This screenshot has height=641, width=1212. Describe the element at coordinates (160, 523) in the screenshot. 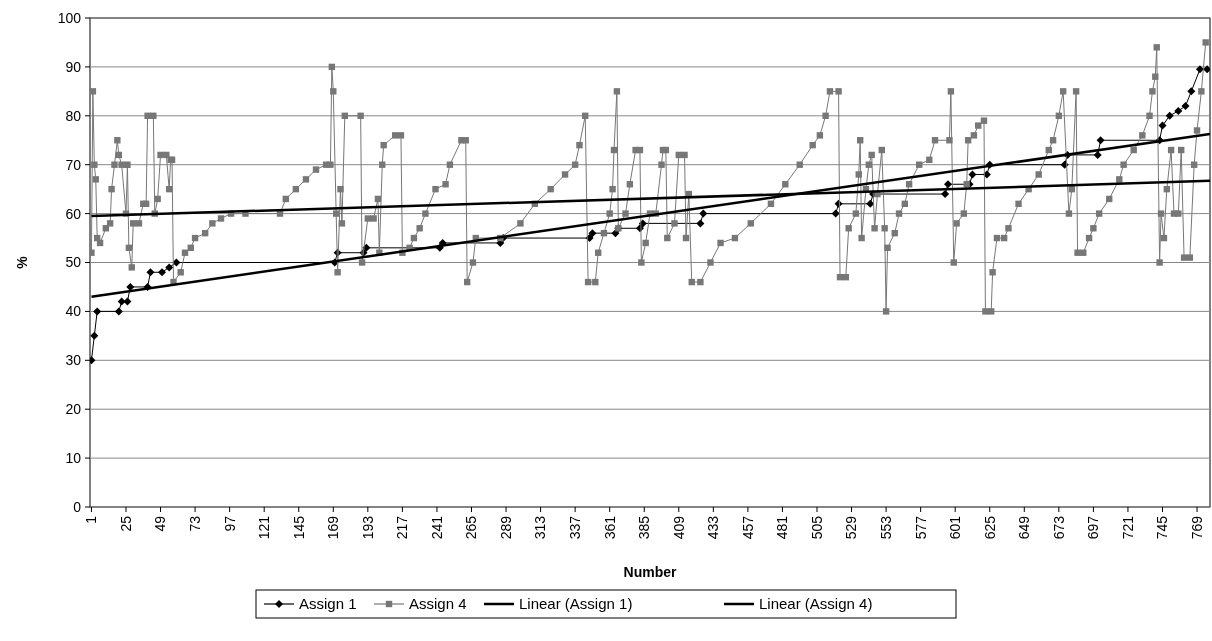

I see `x-tick-label: 49` at that location.